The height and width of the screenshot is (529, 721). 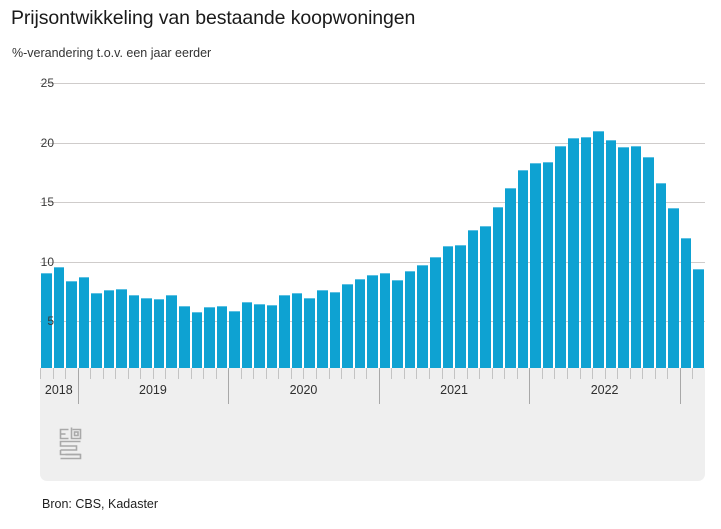 What do you see at coordinates (47, 261) in the screenshot?
I see `y-tick-label-10: 10` at bounding box center [47, 261].